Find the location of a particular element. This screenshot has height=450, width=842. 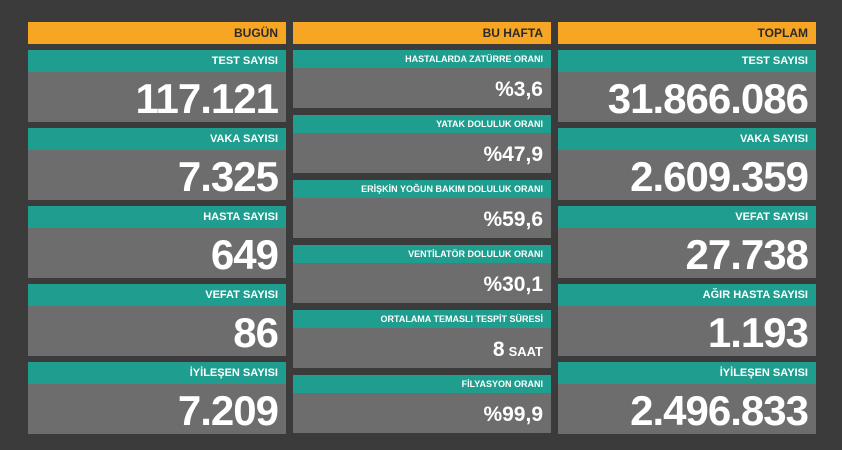

stat-value: 8 is located at coordinates (498, 349).